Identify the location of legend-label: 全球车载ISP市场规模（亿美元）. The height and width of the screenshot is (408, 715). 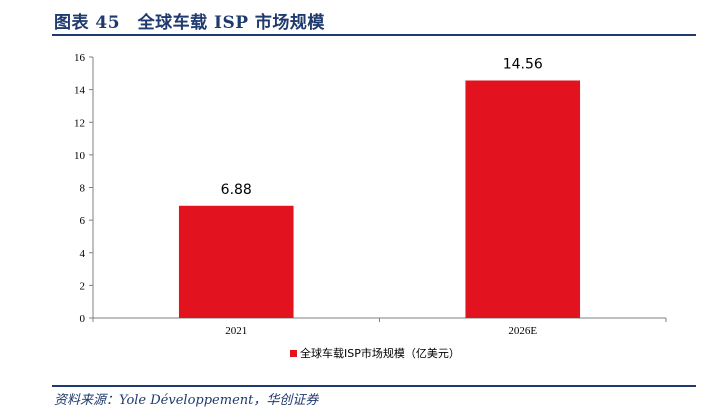
(380, 353).